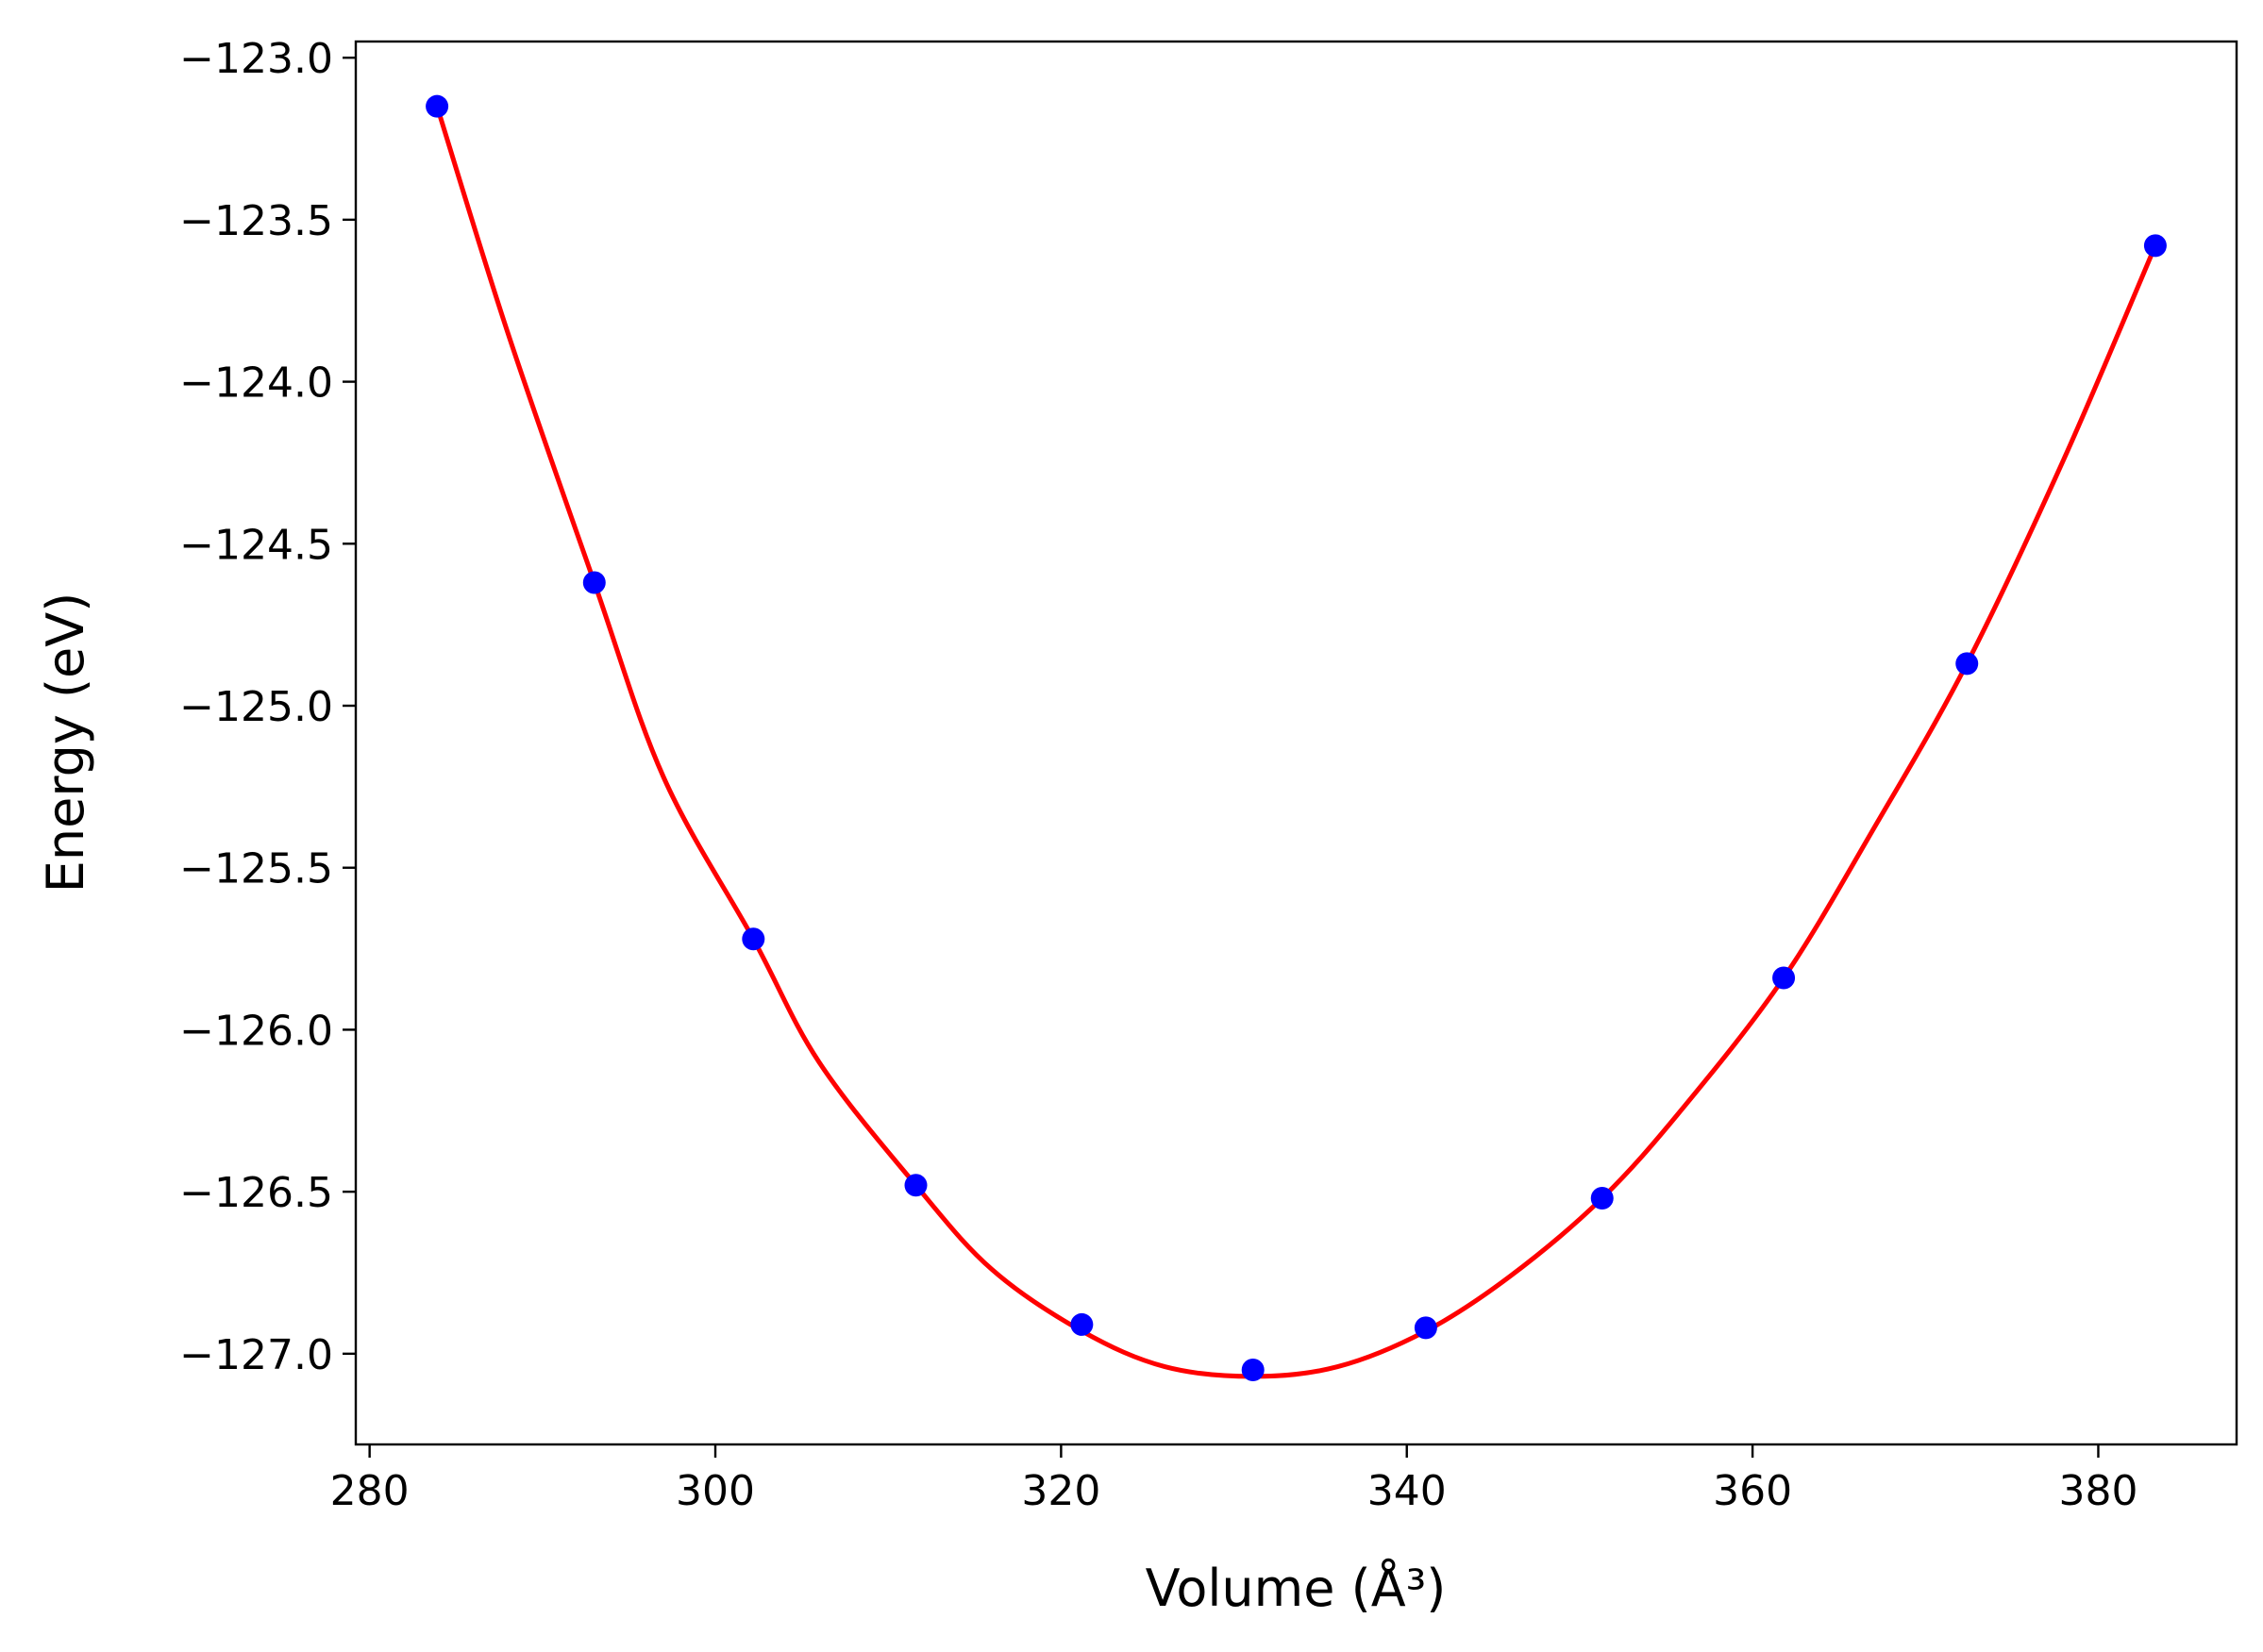 The image size is (2263, 1652). What do you see at coordinates (1061, 1491) in the screenshot?
I see `x-tick-label: 320` at bounding box center [1061, 1491].